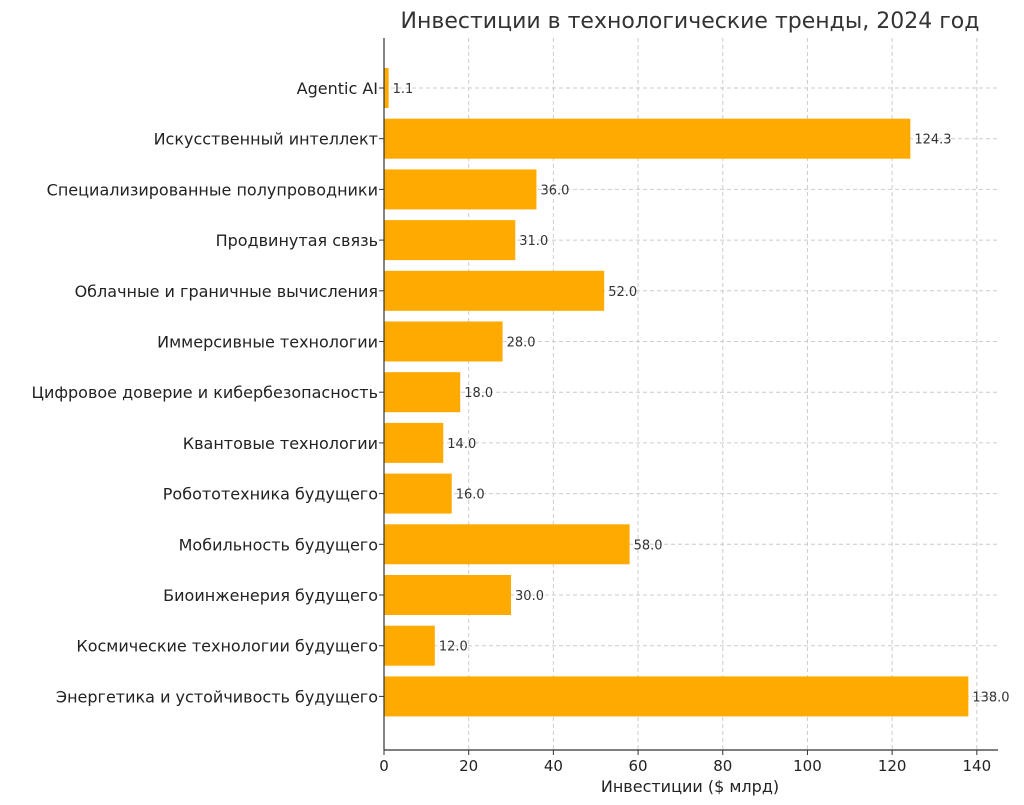  I want to click on value-label: 14.0, so click(461, 444).